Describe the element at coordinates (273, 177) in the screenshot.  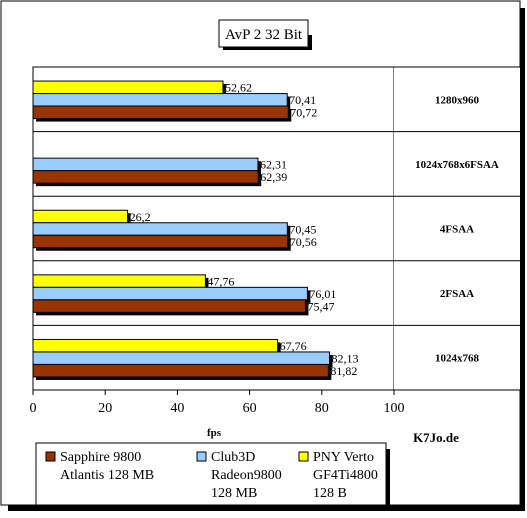
I see `data-label: 62,39` at that location.